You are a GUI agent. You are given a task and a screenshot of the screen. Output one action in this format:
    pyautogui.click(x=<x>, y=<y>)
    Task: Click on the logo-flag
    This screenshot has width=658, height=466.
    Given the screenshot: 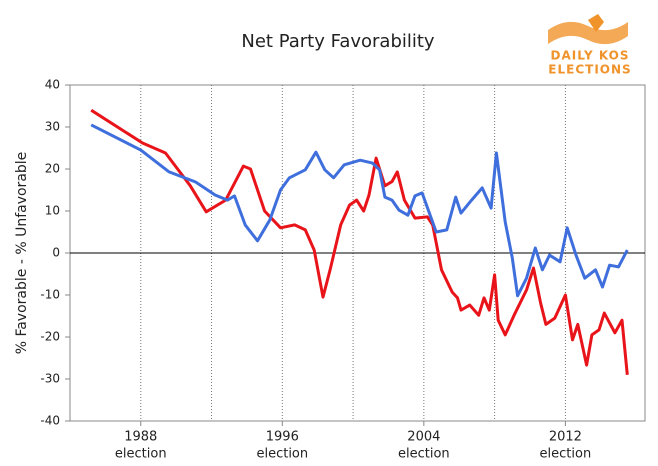 What is the action you would take?
    pyautogui.click(x=588, y=33)
    